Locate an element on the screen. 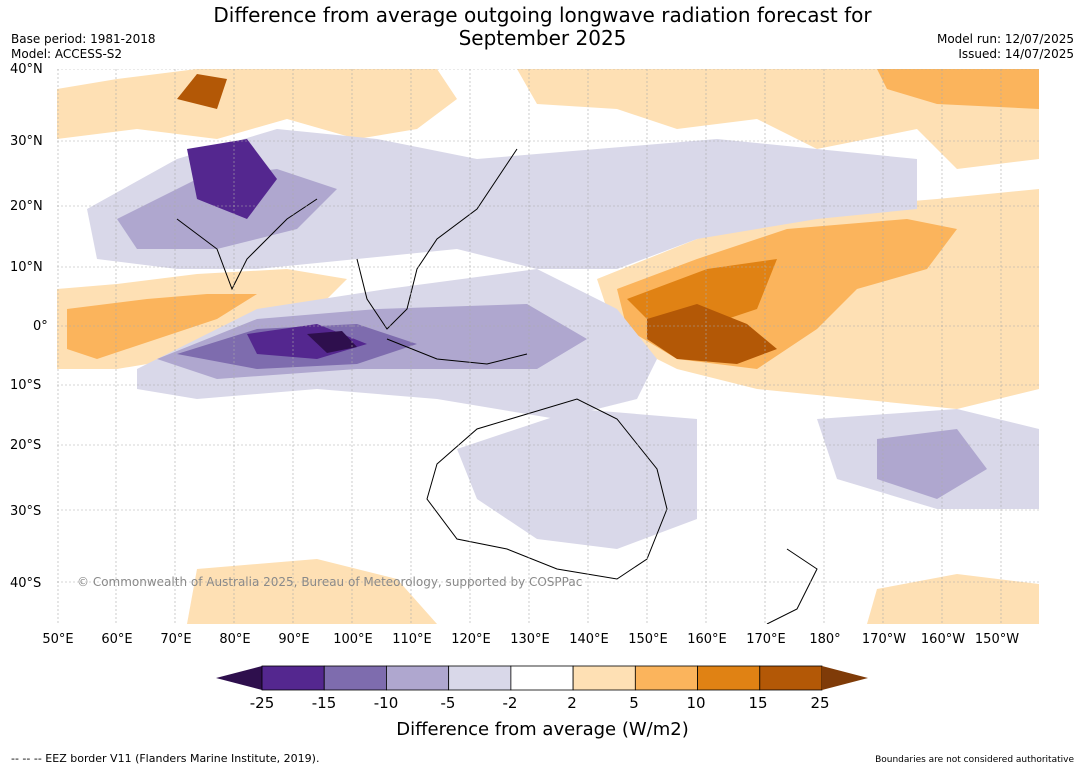 The width and height of the screenshot is (1085, 770). colorbar-min-arrow is located at coordinates (239, 678).